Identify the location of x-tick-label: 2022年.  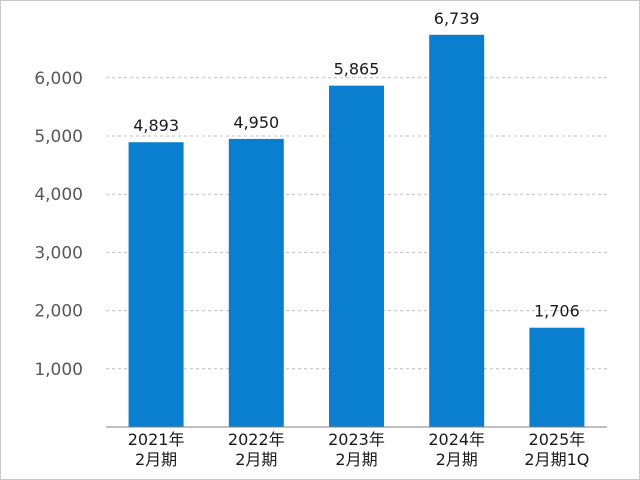
(256, 439).